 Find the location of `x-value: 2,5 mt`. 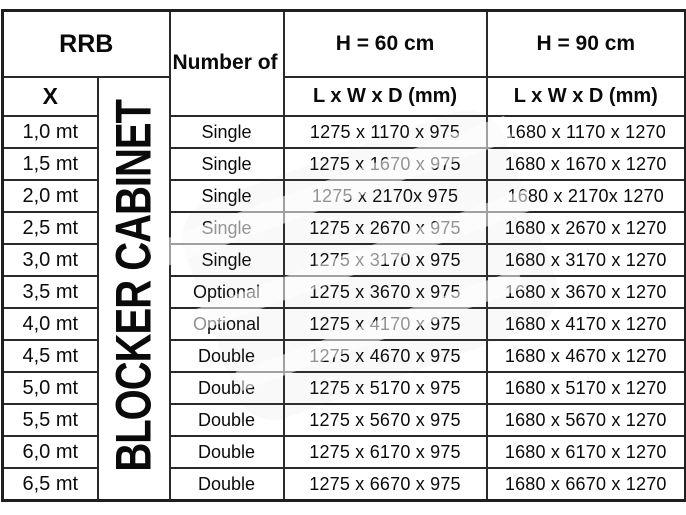

x-value: 2,5 mt is located at coordinates (50, 228).